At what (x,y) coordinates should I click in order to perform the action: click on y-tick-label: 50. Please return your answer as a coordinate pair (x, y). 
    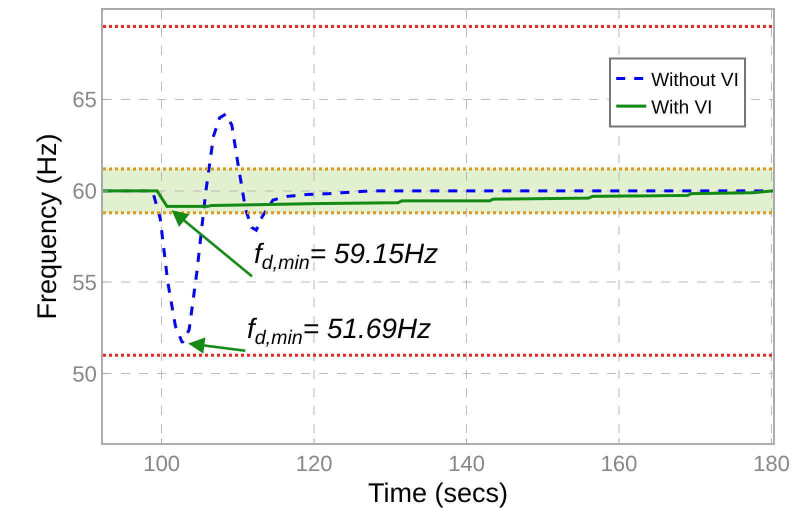
    Looking at the image, I should click on (84, 373).